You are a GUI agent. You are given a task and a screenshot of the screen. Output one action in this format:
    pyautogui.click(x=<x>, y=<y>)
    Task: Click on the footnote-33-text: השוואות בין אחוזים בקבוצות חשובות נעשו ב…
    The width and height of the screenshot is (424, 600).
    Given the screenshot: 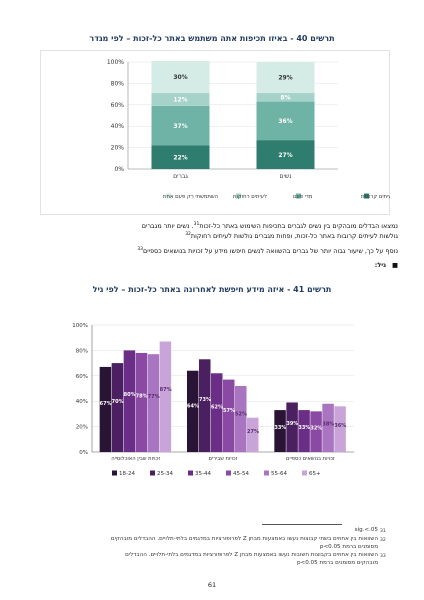 What is the action you would take?
    pyautogui.click(x=251, y=559)
    